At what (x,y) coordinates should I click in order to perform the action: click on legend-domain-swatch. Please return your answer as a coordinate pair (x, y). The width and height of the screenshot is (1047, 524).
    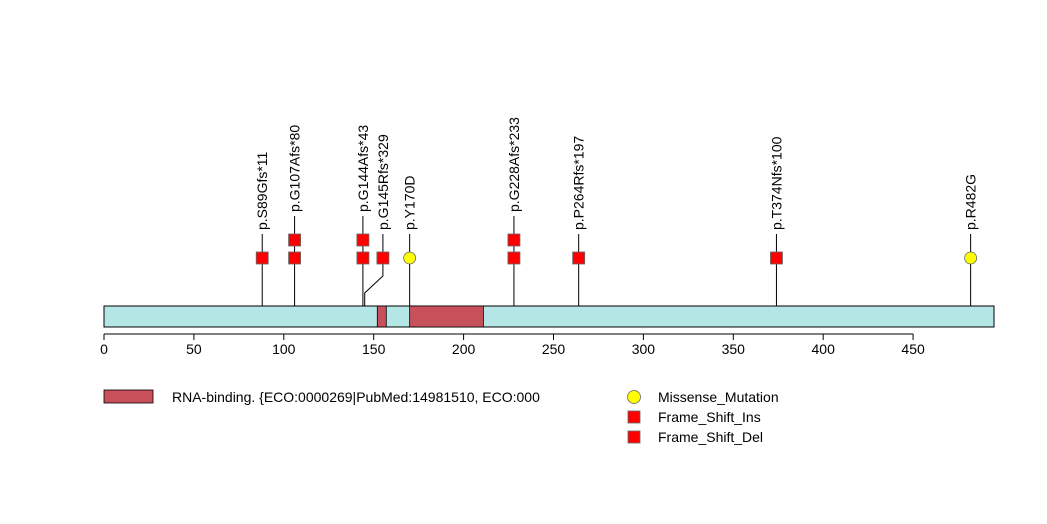
    Looking at the image, I should click on (128, 396).